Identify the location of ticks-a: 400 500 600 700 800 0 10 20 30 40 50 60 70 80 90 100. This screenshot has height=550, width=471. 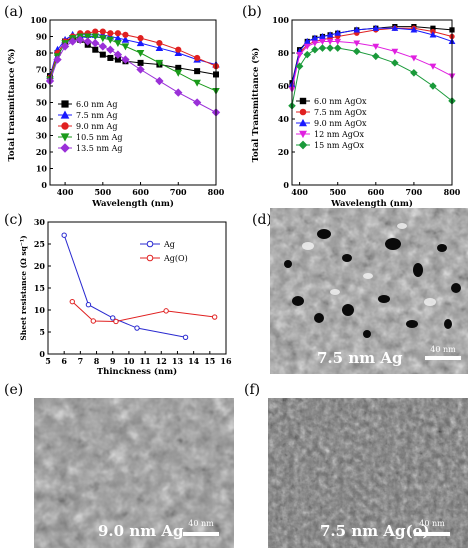
(127, 106).